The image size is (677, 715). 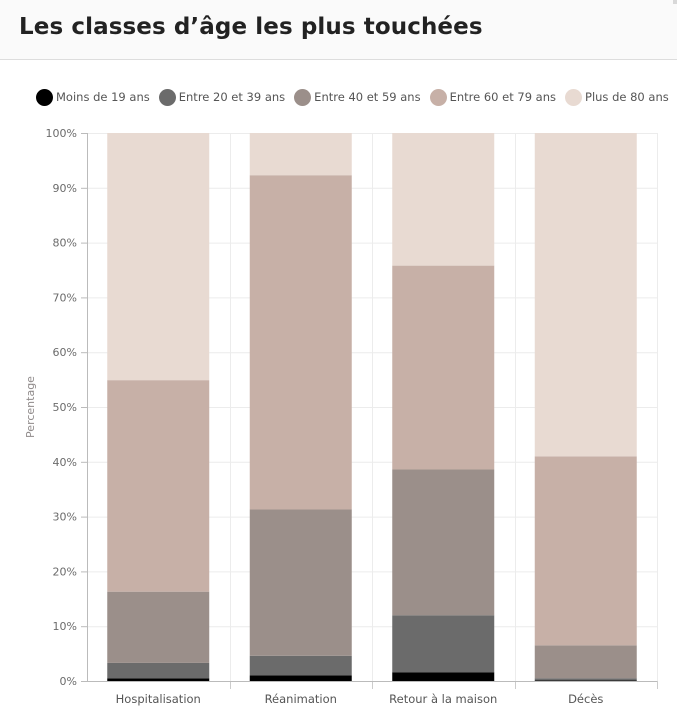 I want to click on y-tick-label: 80%, so click(x=65, y=243).